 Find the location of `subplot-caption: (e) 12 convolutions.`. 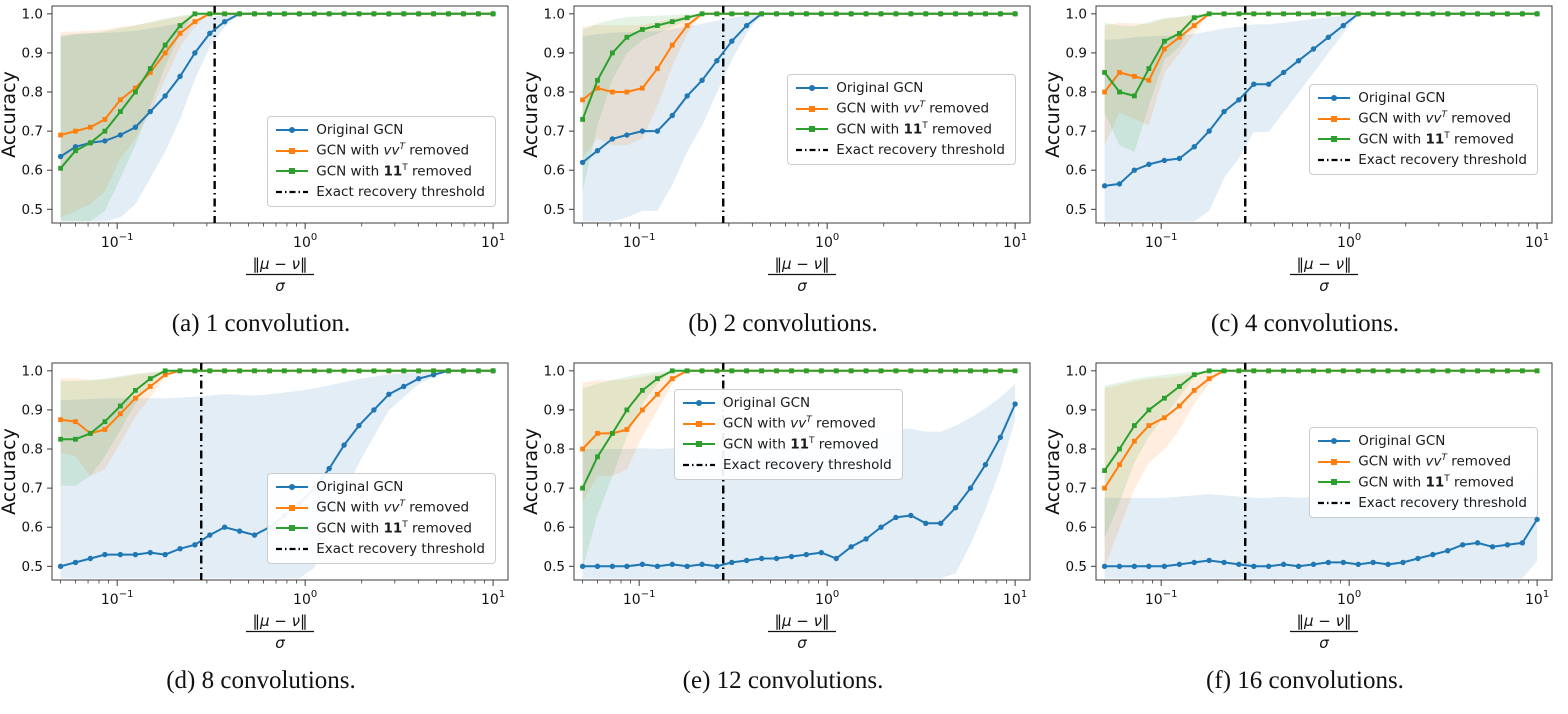

subplot-caption: (e) 12 convolutions. is located at coordinates (783, 680).